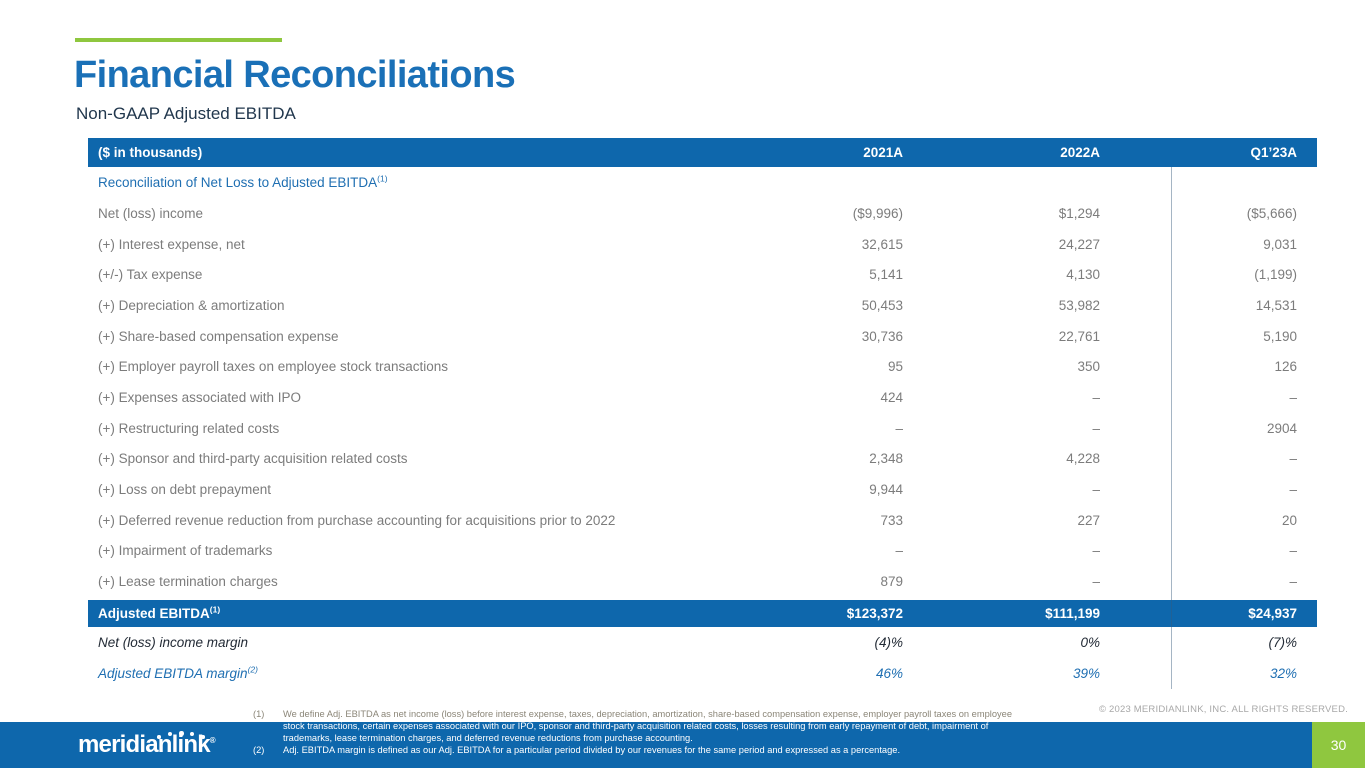 The height and width of the screenshot is (768, 1365). I want to click on row-label: (+) Lease termination charges, so click(188, 582).